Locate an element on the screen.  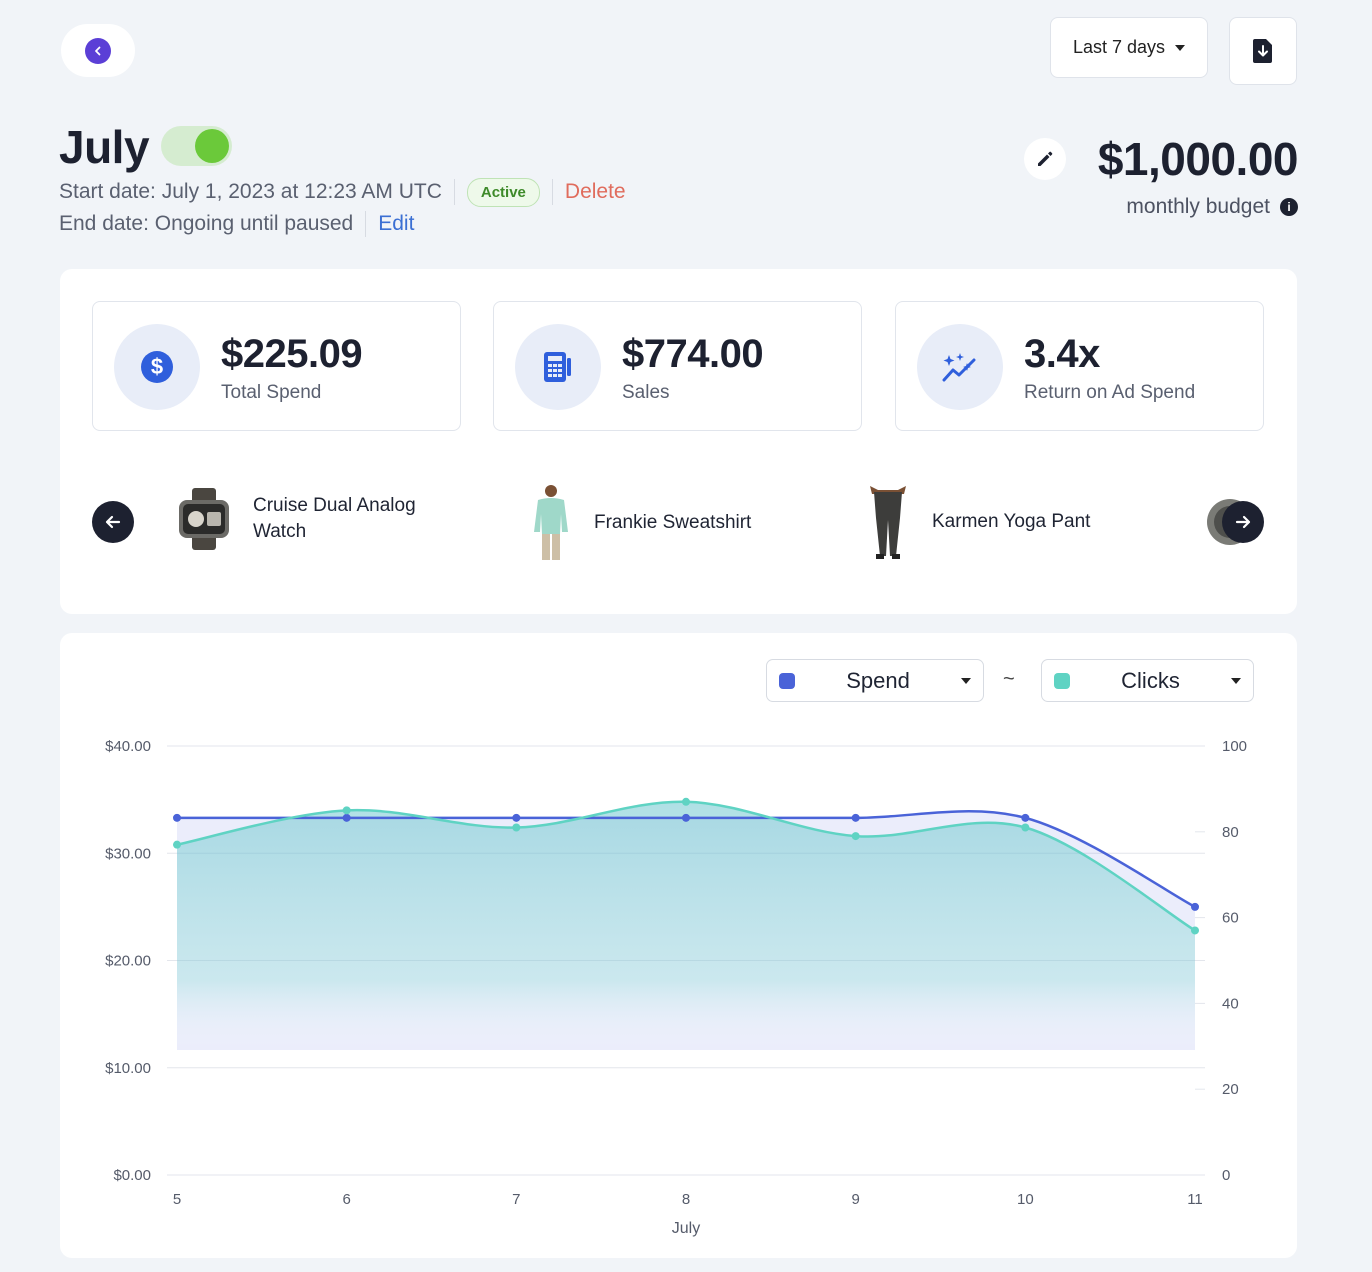
left-metric-select: Spend is located at coordinates (875, 680).